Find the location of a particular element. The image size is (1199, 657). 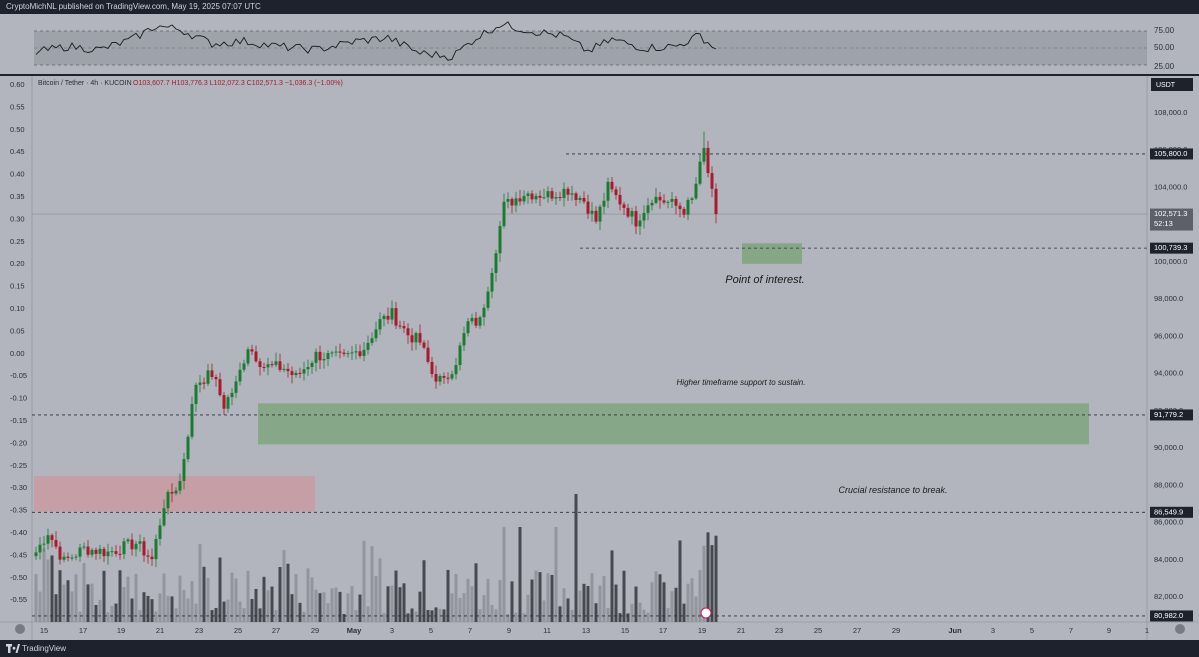

time-axis-tick: 29 is located at coordinates (315, 630).